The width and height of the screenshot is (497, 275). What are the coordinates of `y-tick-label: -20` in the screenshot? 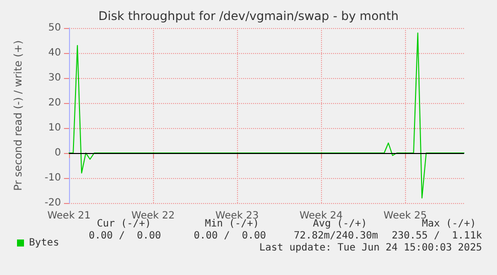 It's located at (52, 203).